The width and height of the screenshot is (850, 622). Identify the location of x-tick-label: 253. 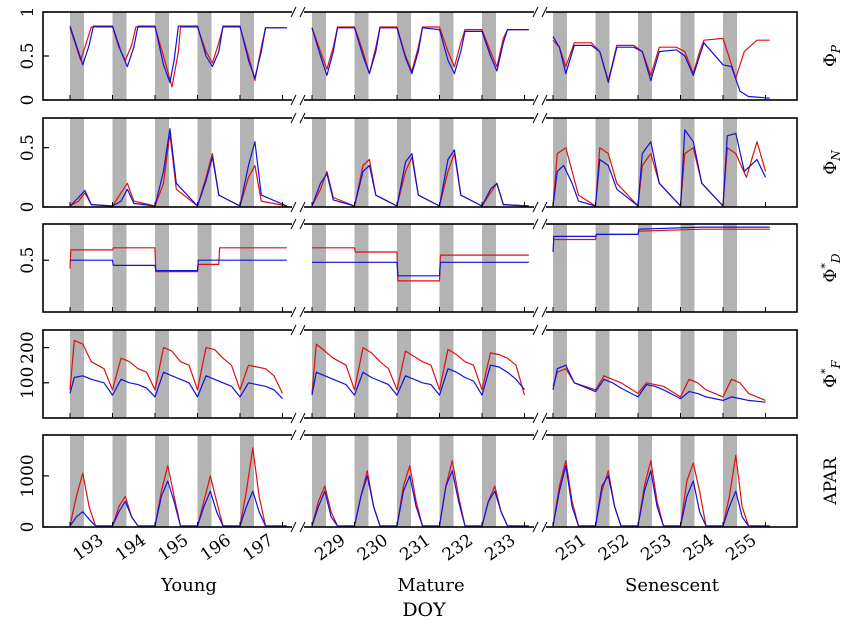
(656, 547).